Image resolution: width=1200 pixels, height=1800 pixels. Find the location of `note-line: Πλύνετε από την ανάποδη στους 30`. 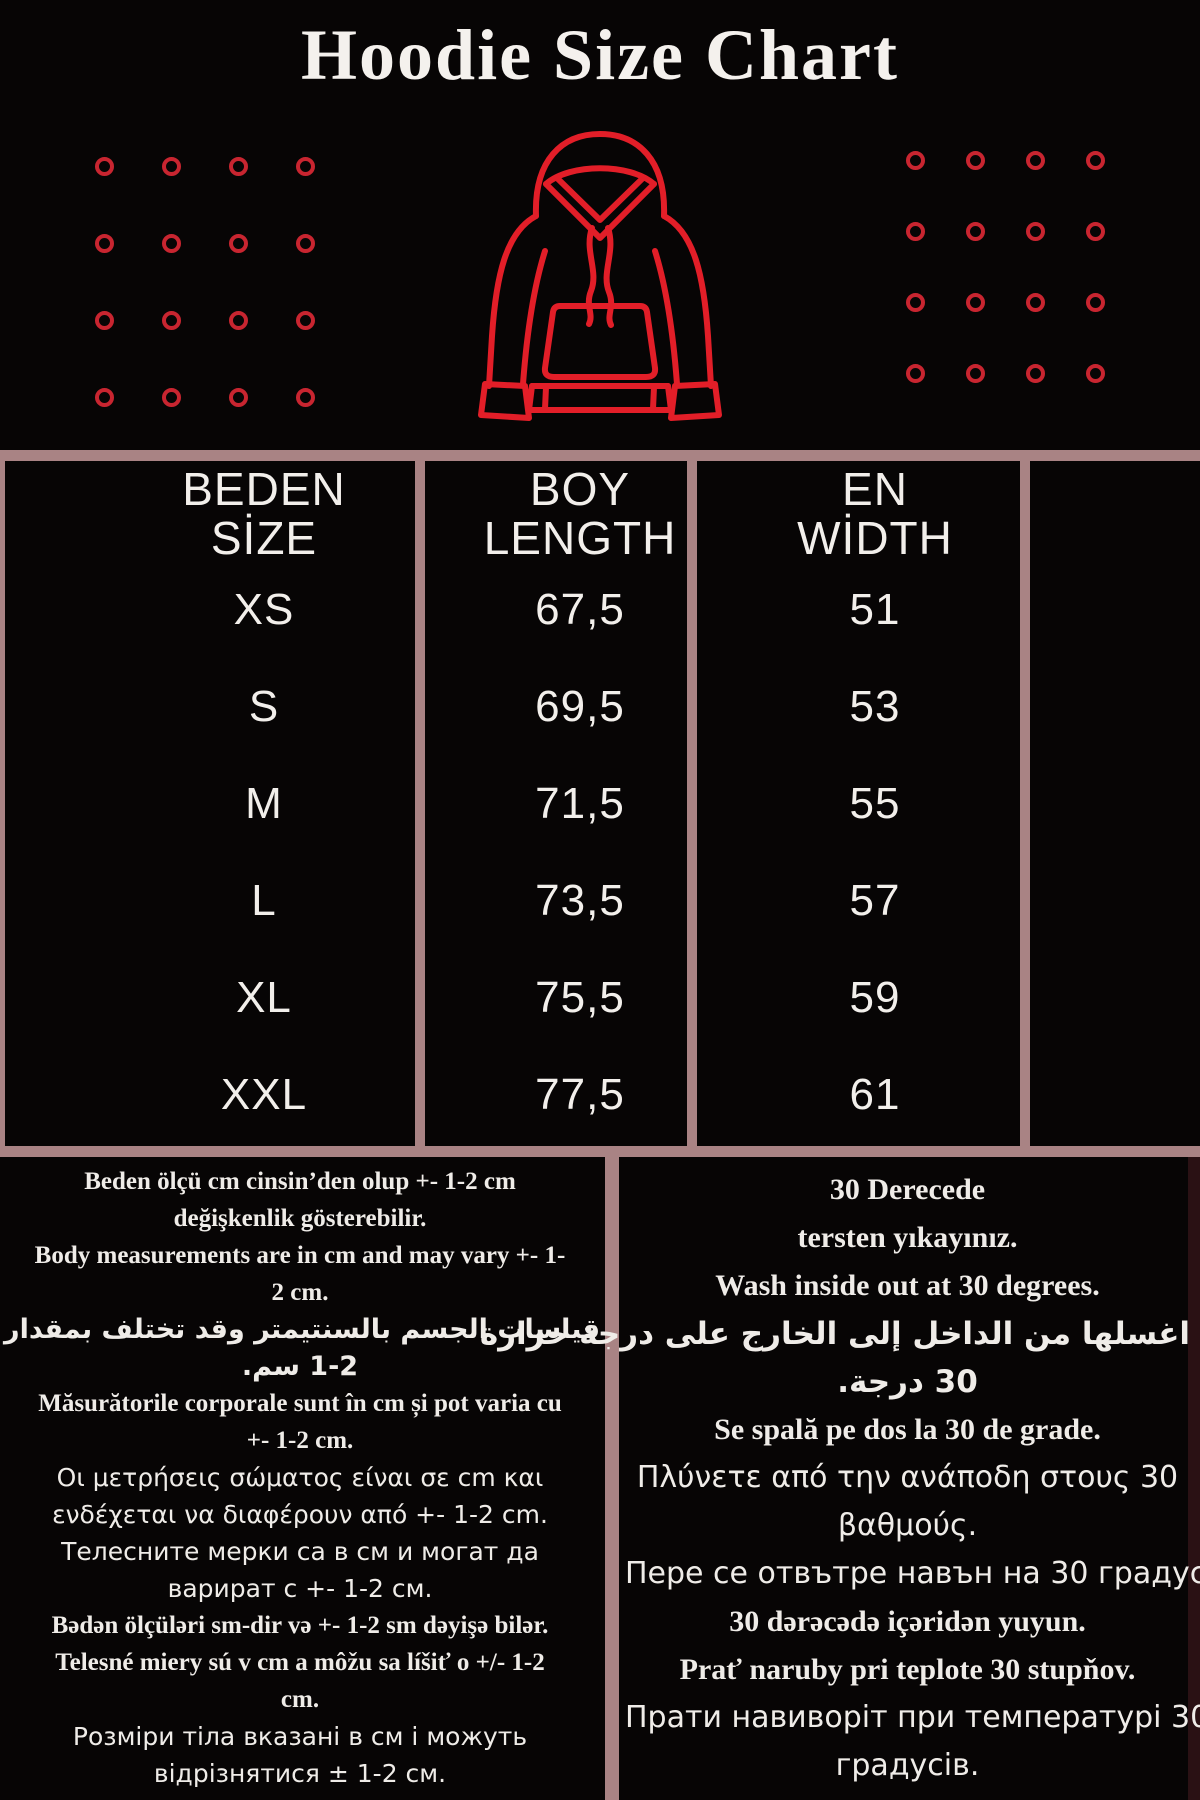

note-line: Πλύνετε από την ανάποδη στους 30 is located at coordinates (907, 1477).